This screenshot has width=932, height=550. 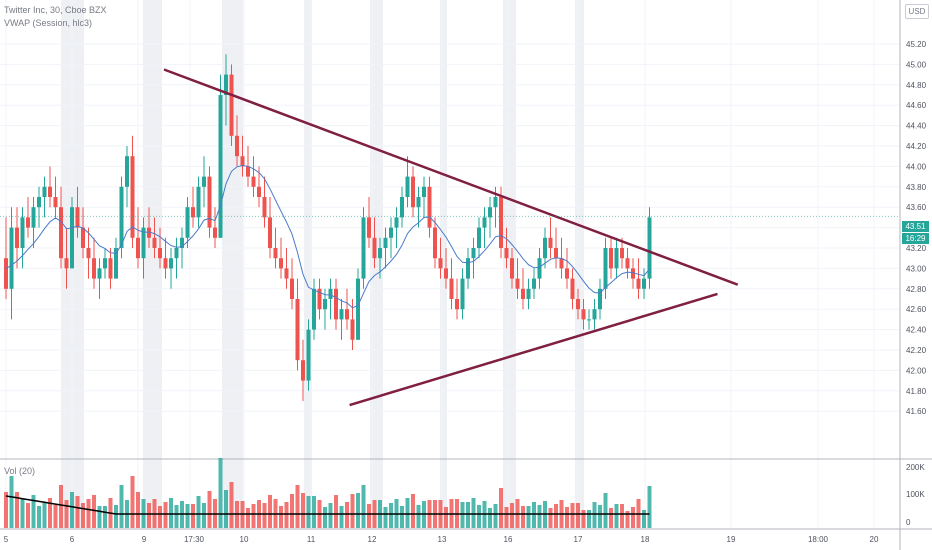 What do you see at coordinates (6, 539) in the screenshot?
I see `time-axis-label: 5` at bounding box center [6, 539].